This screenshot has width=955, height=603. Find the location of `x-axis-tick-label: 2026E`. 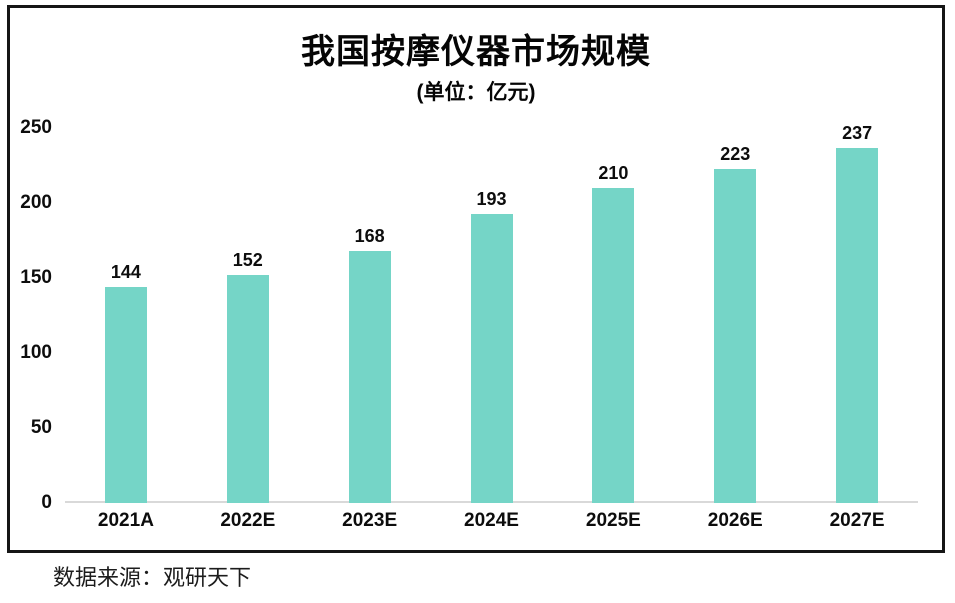

x-axis-tick-label: 2026E is located at coordinates (735, 520).